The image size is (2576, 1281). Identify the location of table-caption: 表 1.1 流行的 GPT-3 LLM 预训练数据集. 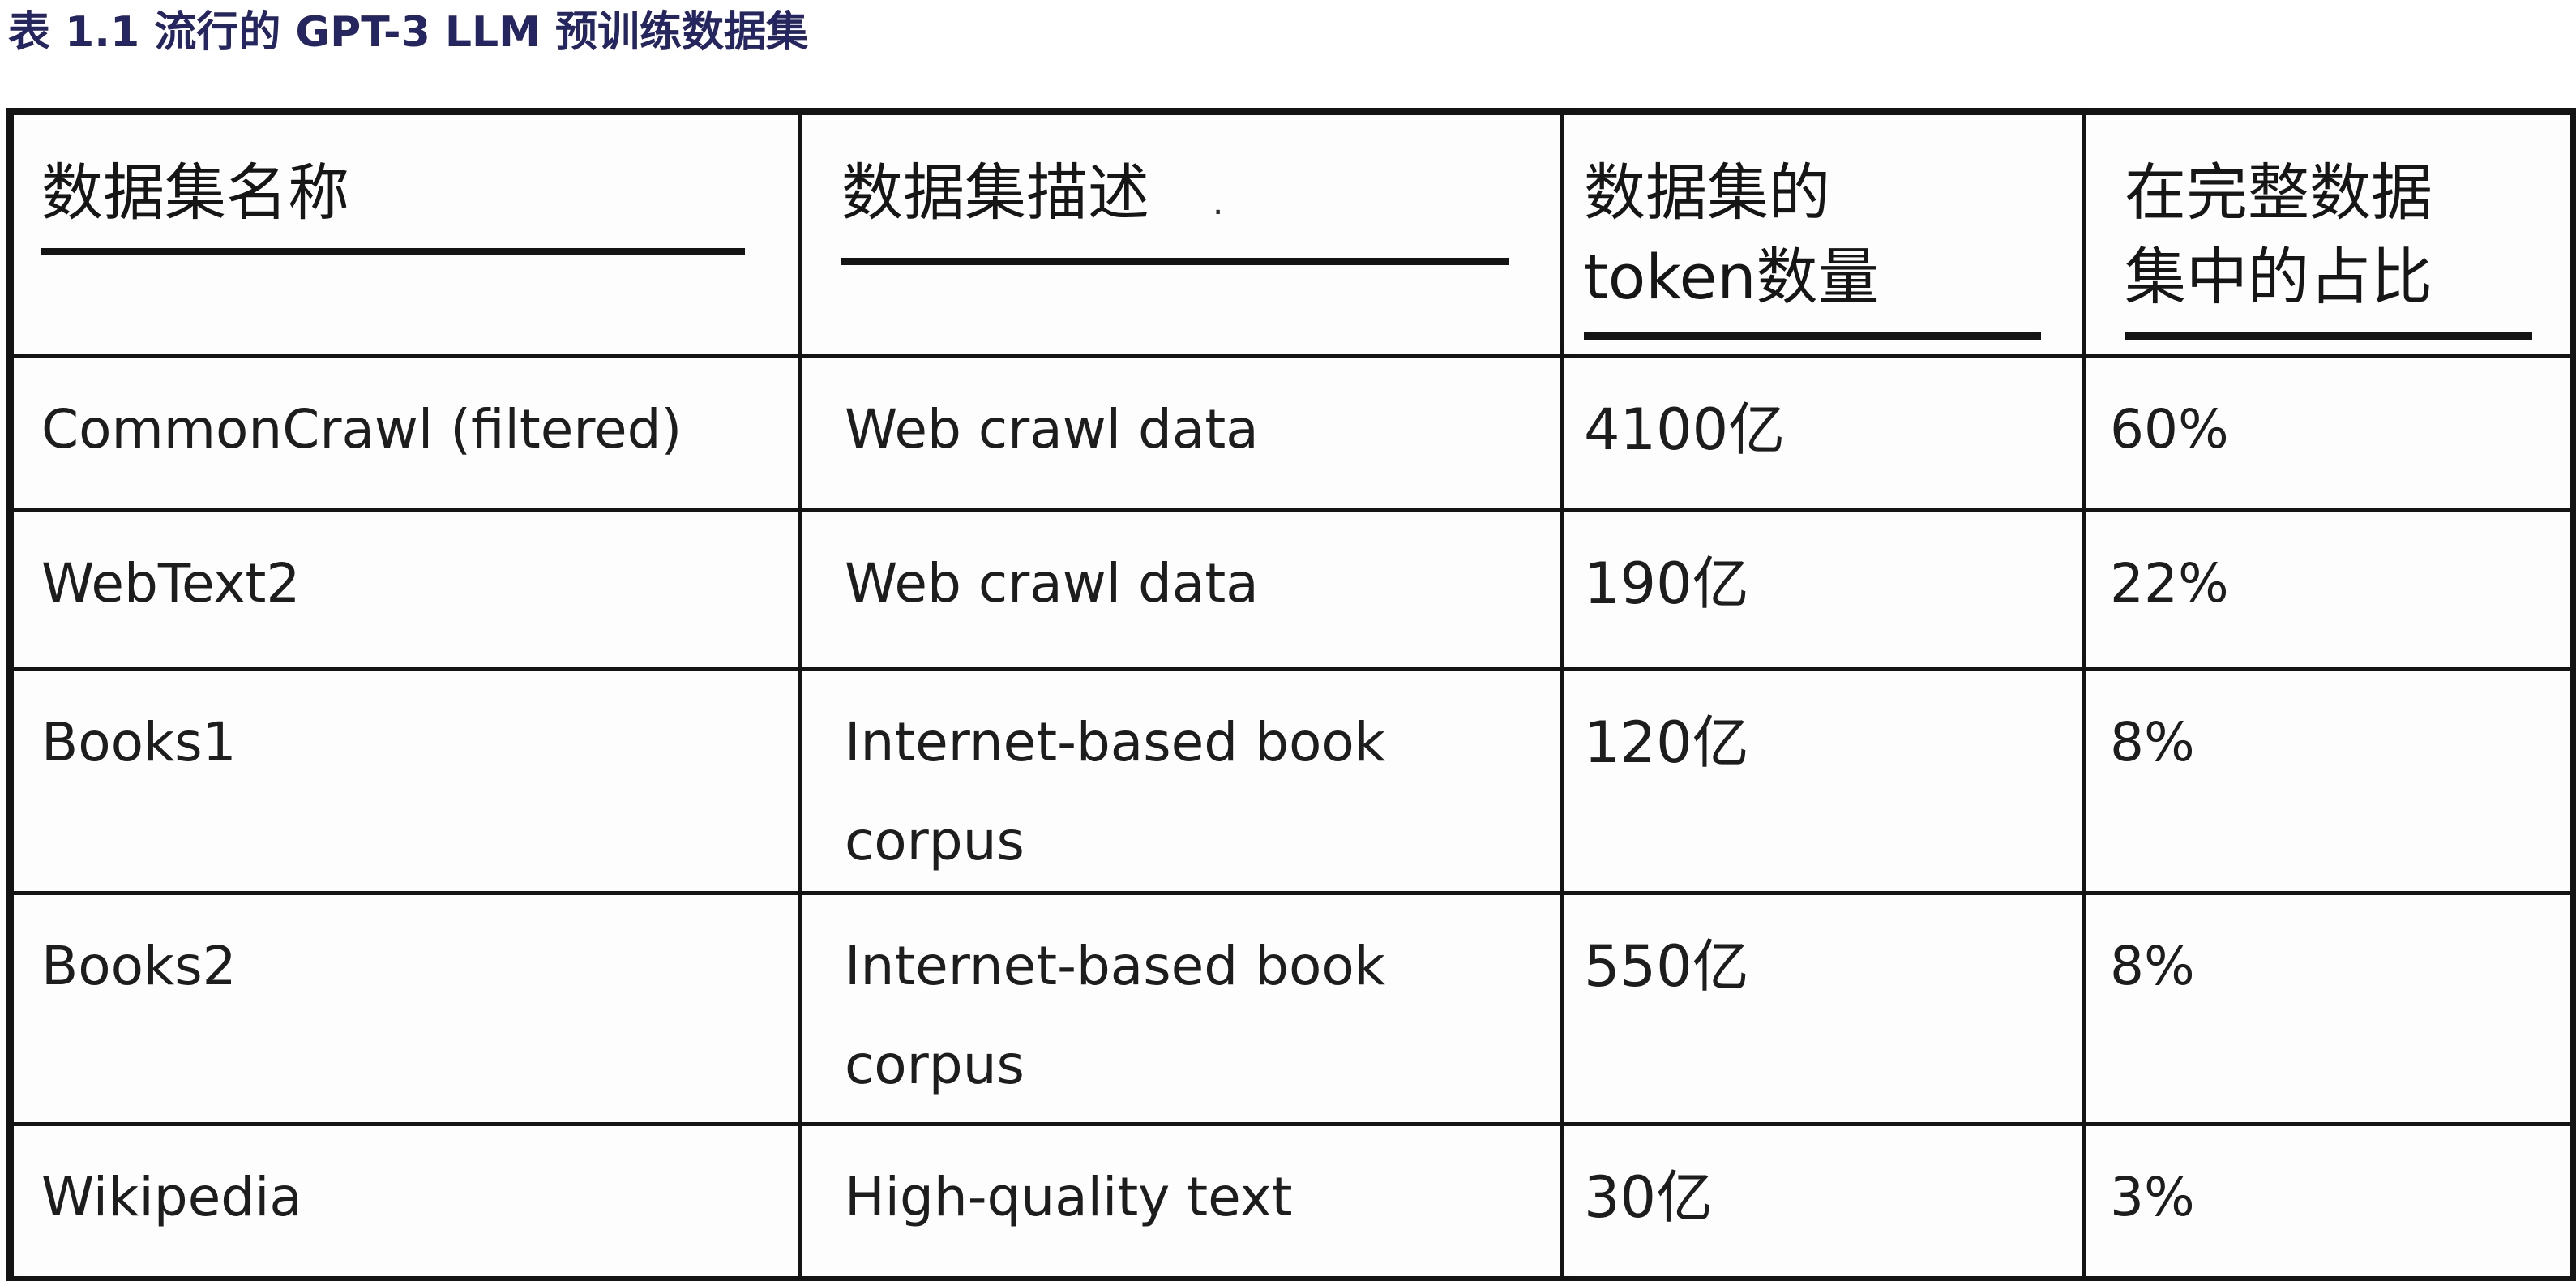
(408, 32).